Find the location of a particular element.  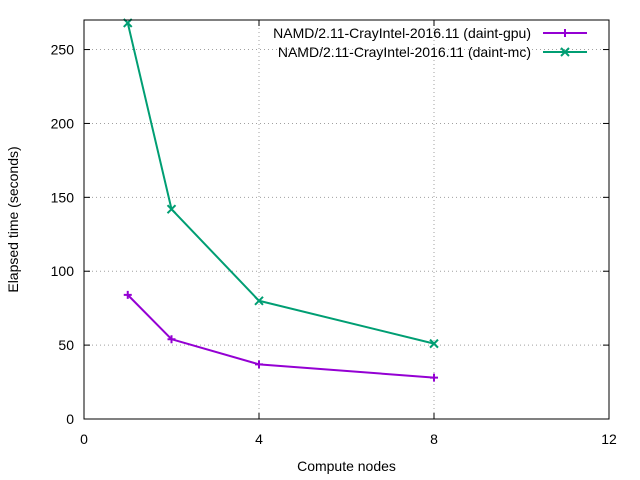

y-tick-label: 150 is located at coordinates (63, 197).